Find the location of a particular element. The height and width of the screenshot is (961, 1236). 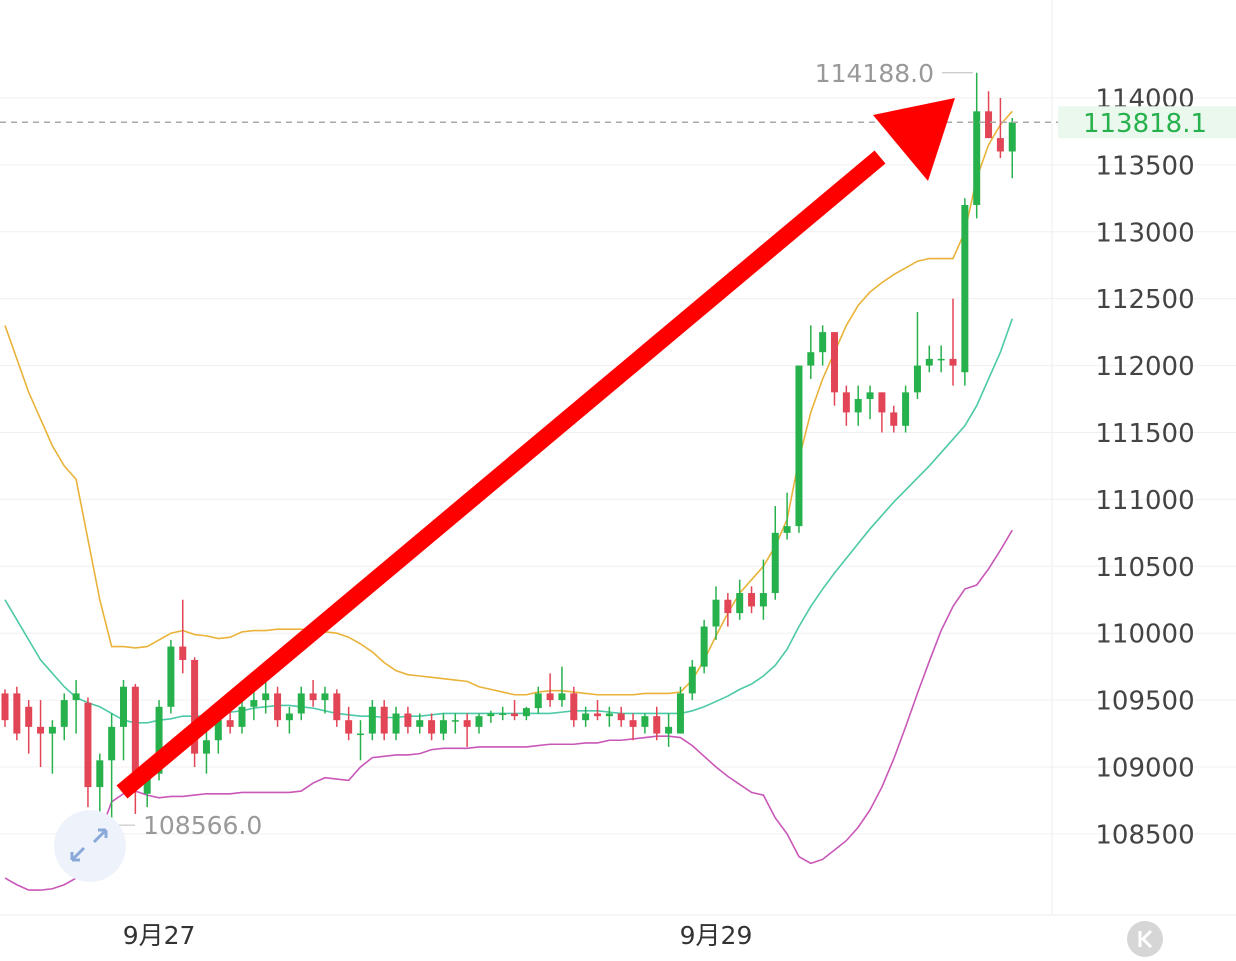

high-annotation: 114188.0 is located at coordinates (874, 73).